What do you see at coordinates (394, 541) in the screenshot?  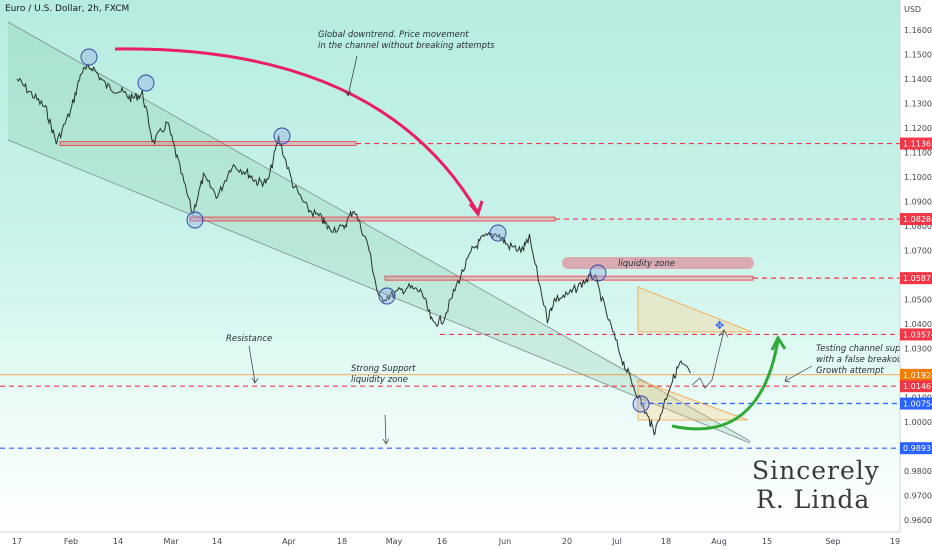 I see `x-tick-label: May` at bounding box center [394, 541].